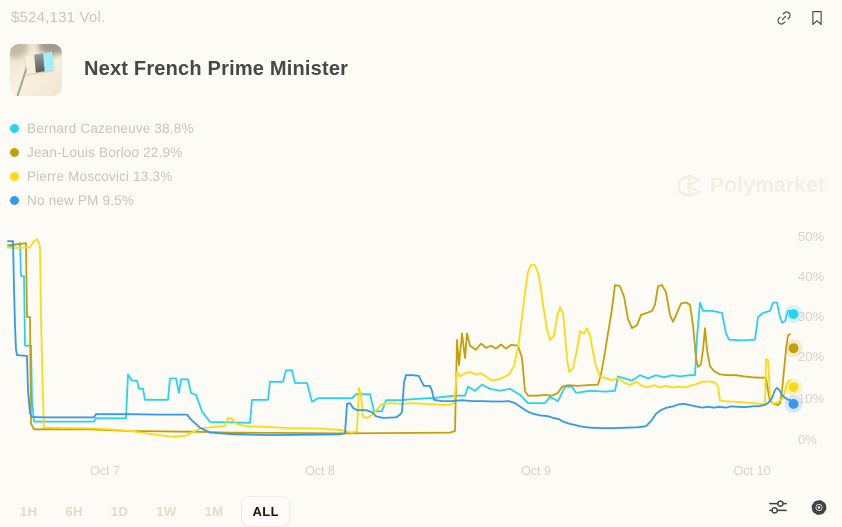 This screenshot has height=527, width=842. Describe the element at coordinates (14, 200) in the screenshot. I see `legend-dot-blue` at that location.